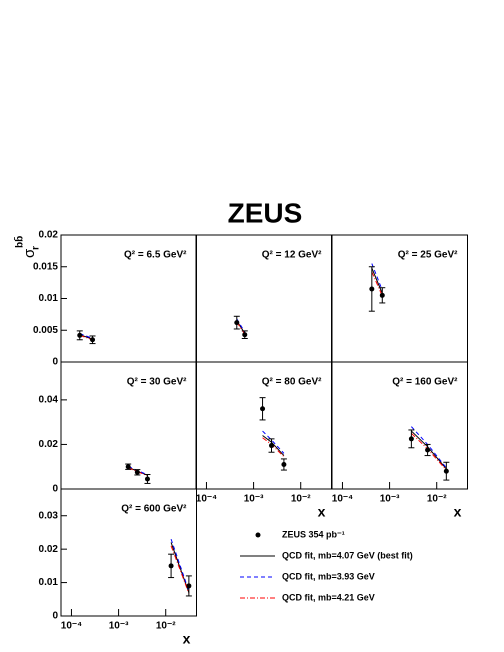 This screenshot has height=652, width=504. I want to click on legend-label: QCD fit, mb=4.07 GeV (best fit), so click(347, 555).